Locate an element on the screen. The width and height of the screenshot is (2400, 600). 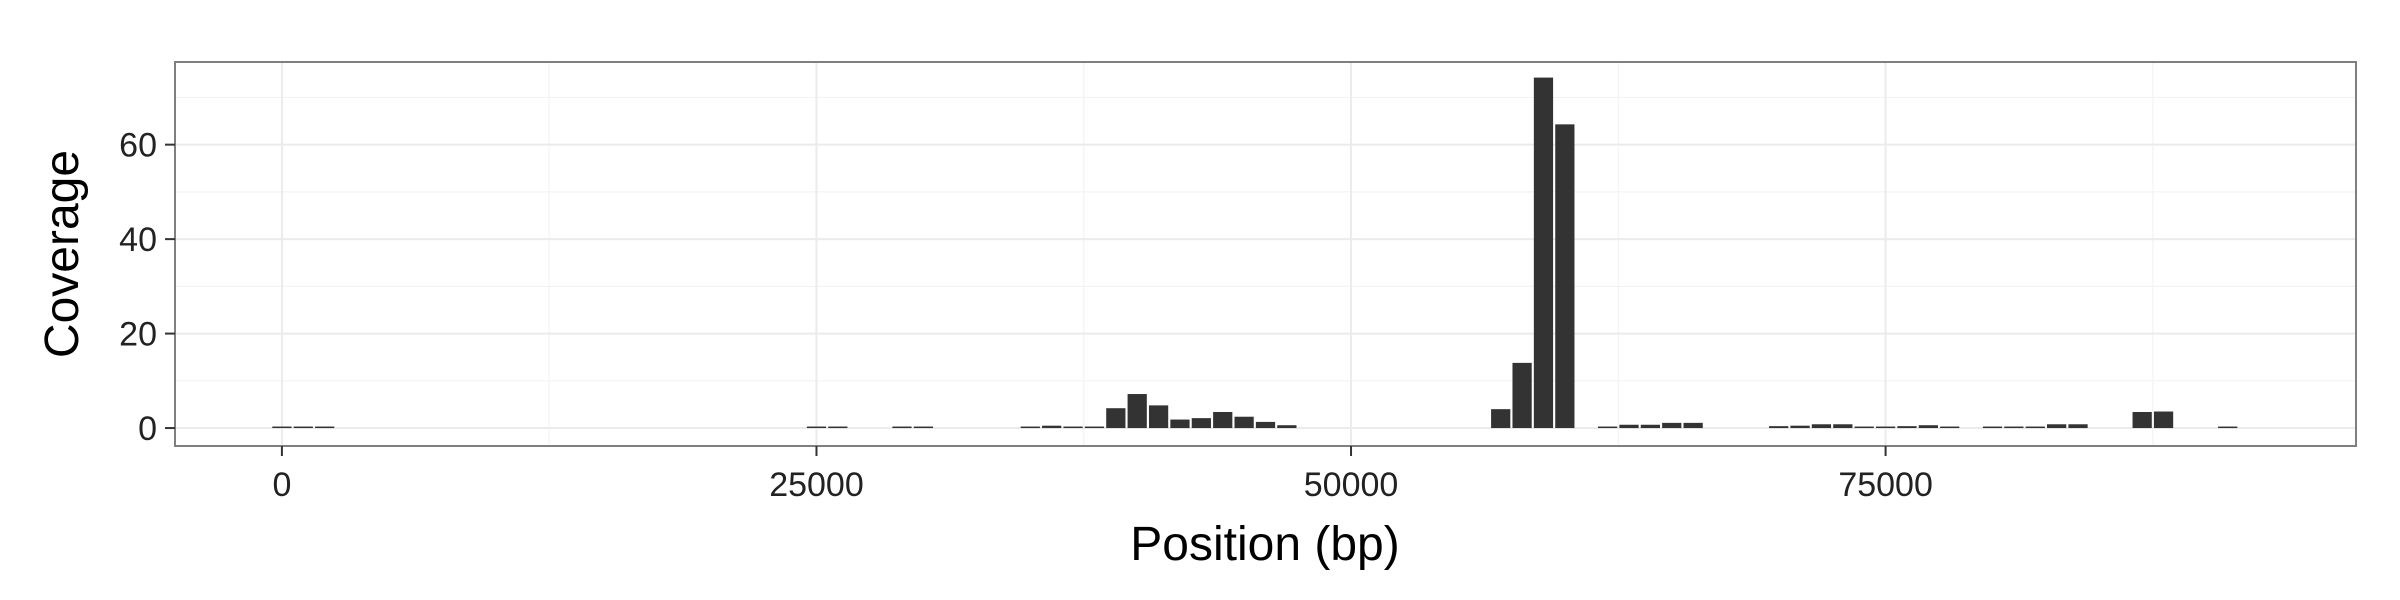
y-tick-label: 40 is located at coordinates (138, 240).